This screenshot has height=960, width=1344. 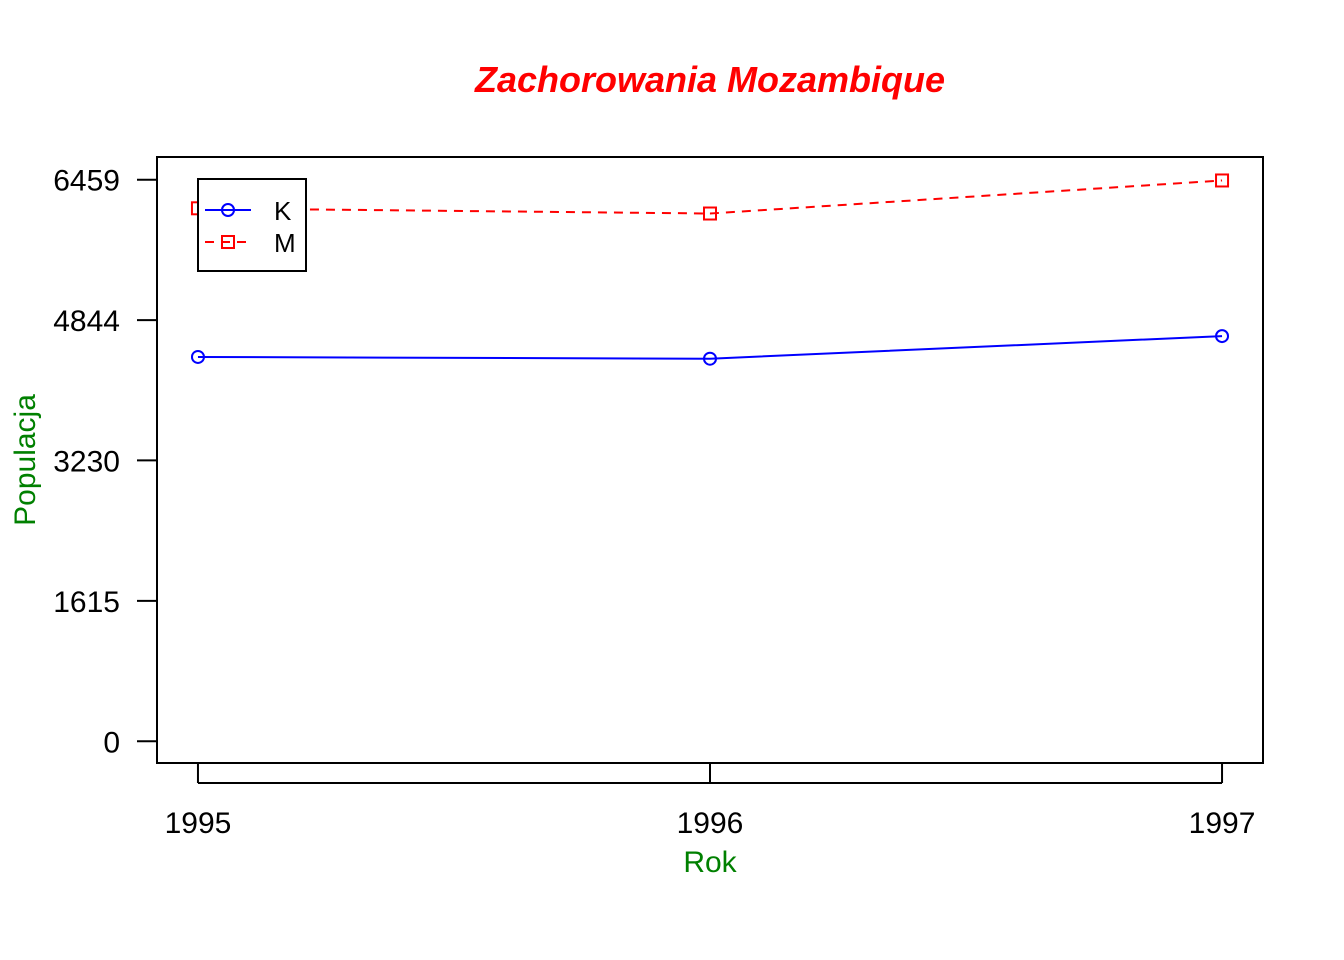 I want to click on y-axis: 0 1615 3230 4844 6459, so click(x=105, y=462).